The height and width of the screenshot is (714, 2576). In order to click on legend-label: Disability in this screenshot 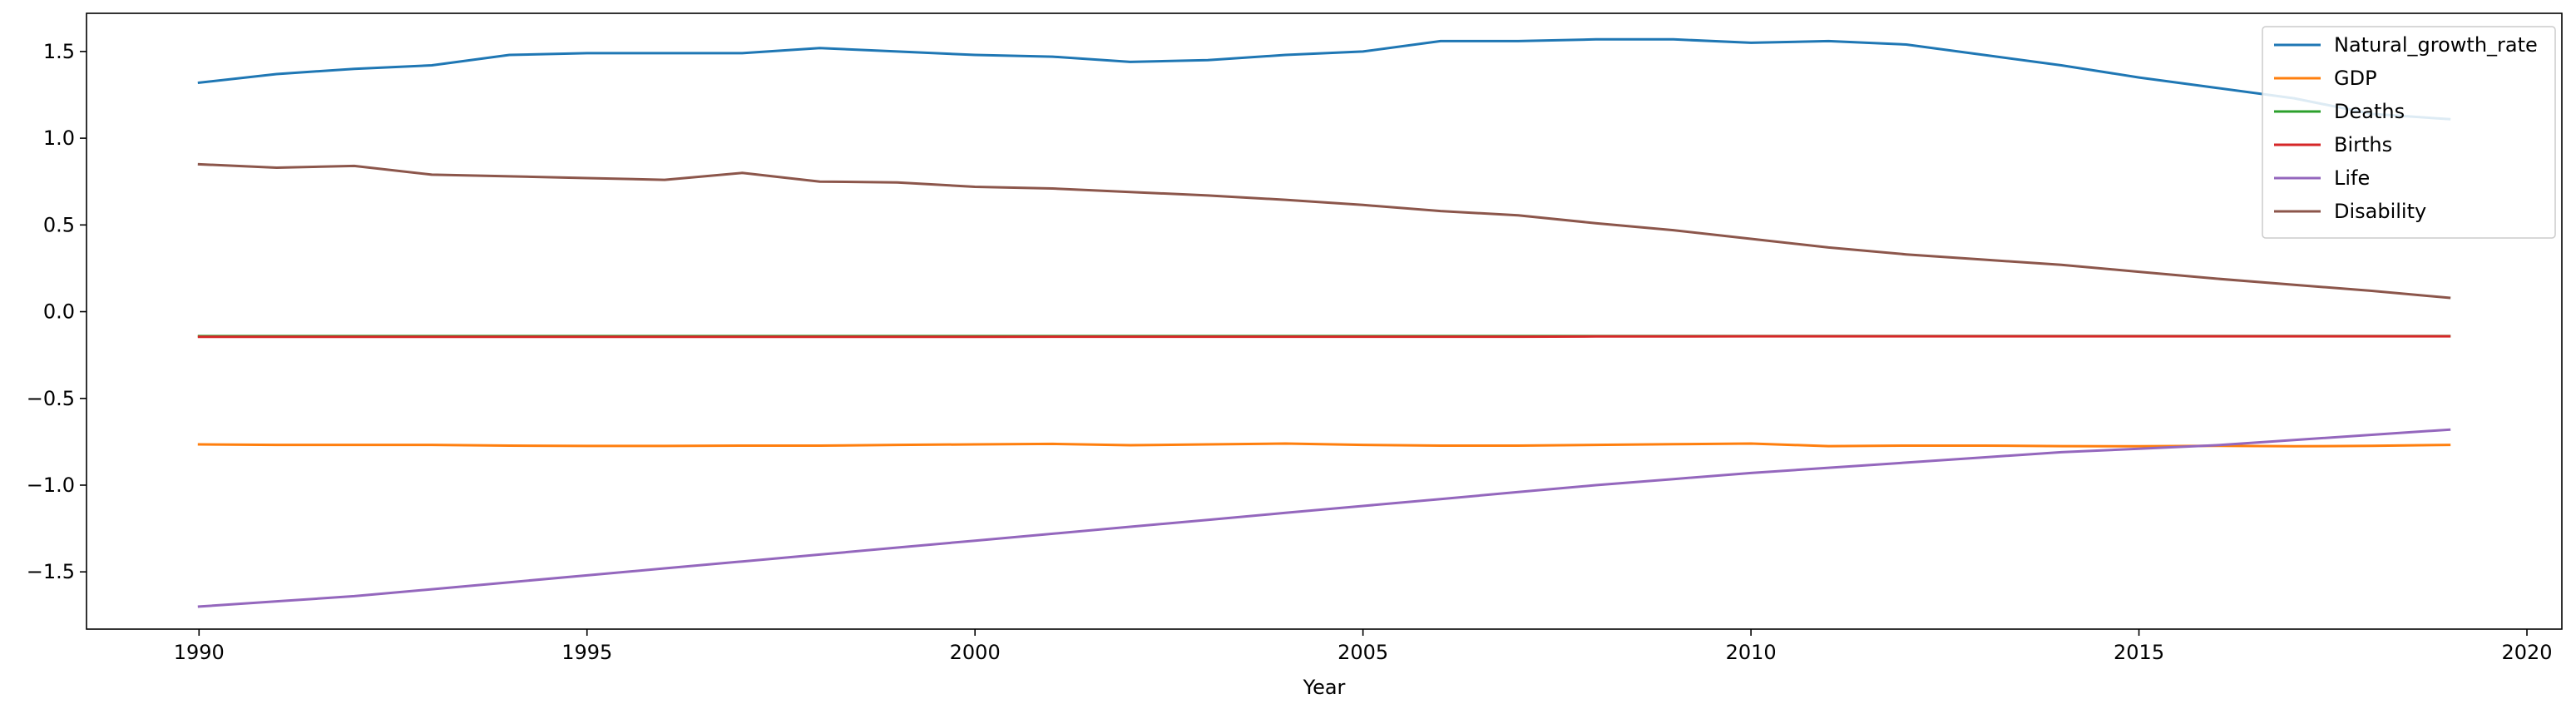, I will do `click(2380, 211)`.